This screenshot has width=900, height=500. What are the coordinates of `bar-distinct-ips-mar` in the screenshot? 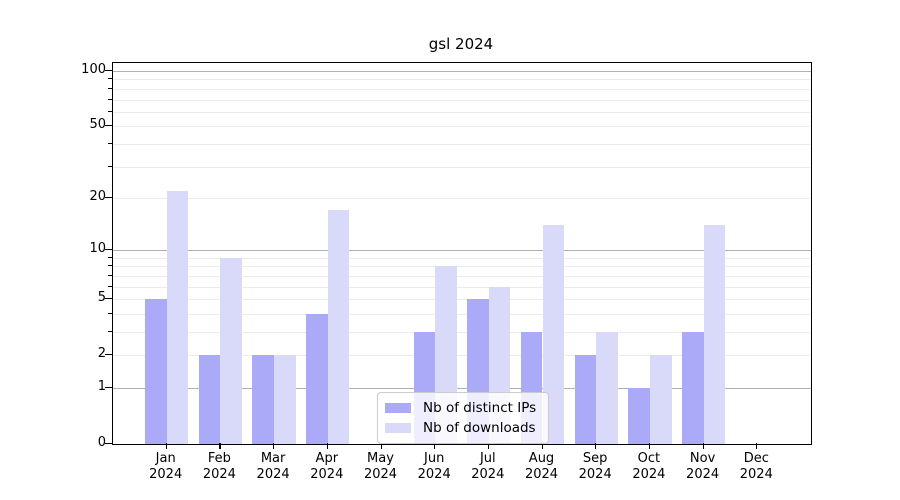 It's located at (263, 399).